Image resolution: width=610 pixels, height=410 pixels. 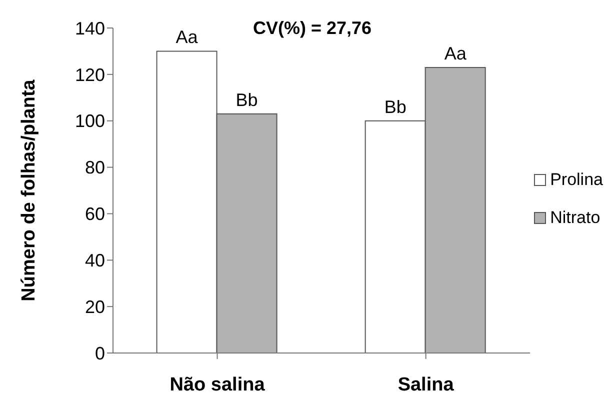 I want to click on legend-label: Nitrato, so click(x=575, y=218).